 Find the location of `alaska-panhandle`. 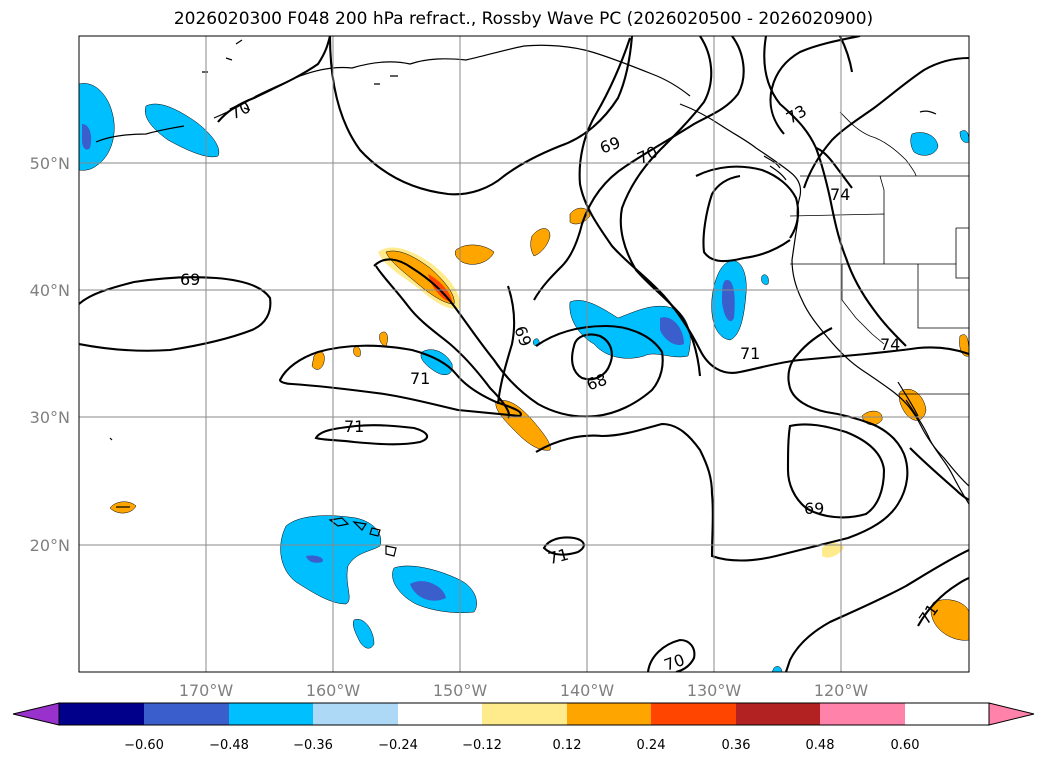

alaska-panhandle is located at coordinates (740, 162).